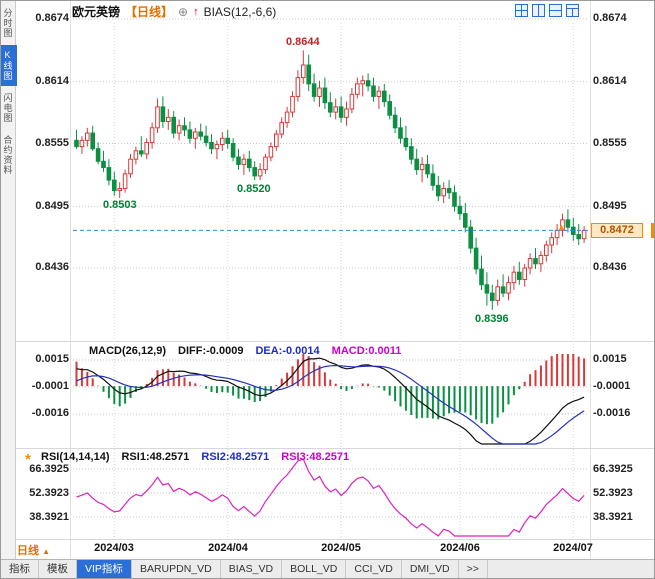  Describe the element at coordinates (492, 319) in the screenshot. I see `annotation-low: 0.8396` at that location.